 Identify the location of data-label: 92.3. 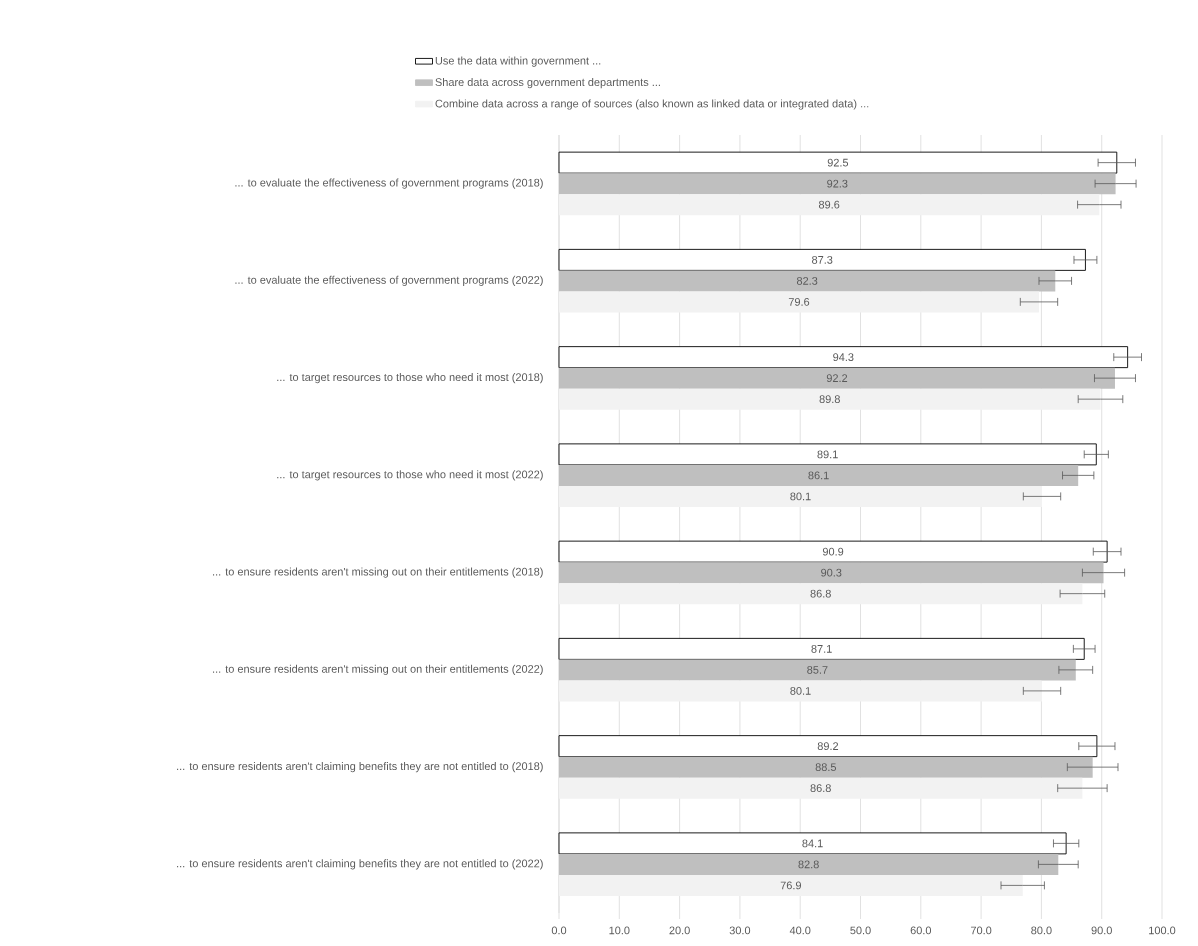
(837, 183).